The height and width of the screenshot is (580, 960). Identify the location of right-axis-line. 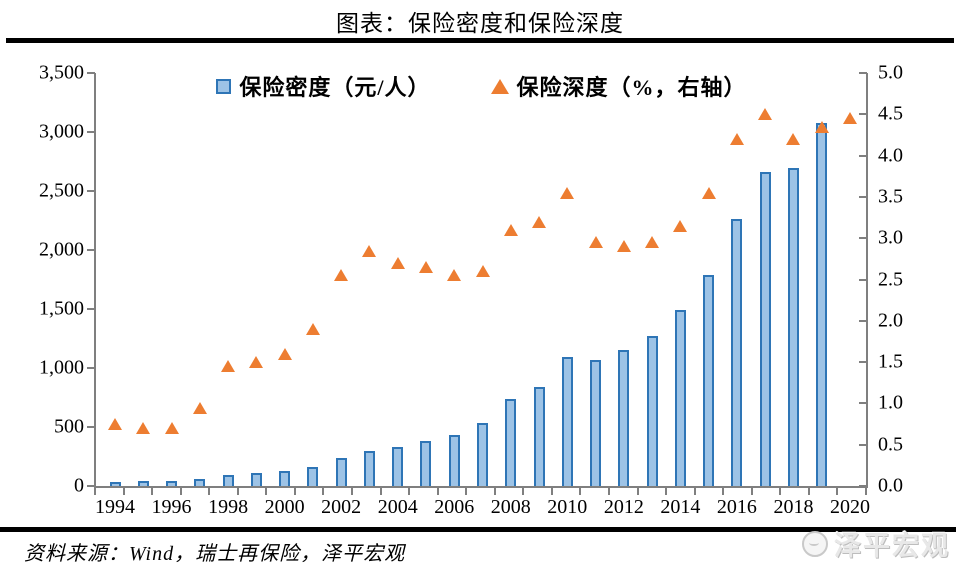
(867, 280).